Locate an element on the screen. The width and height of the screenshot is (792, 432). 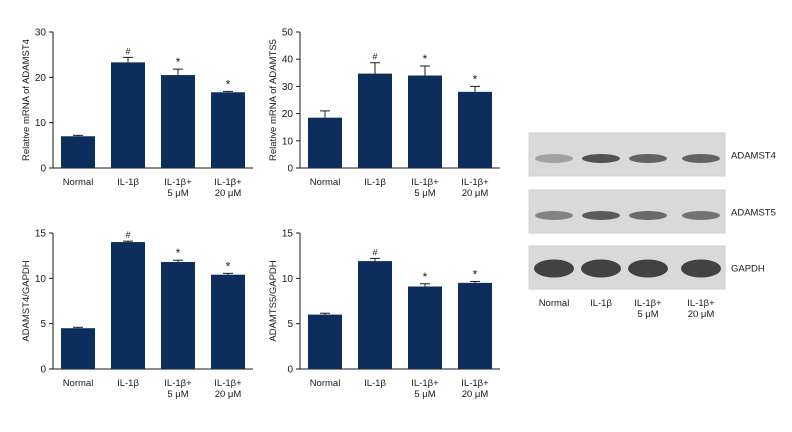
blot-row-label: GAPDH is located at coordinates (748, 269).